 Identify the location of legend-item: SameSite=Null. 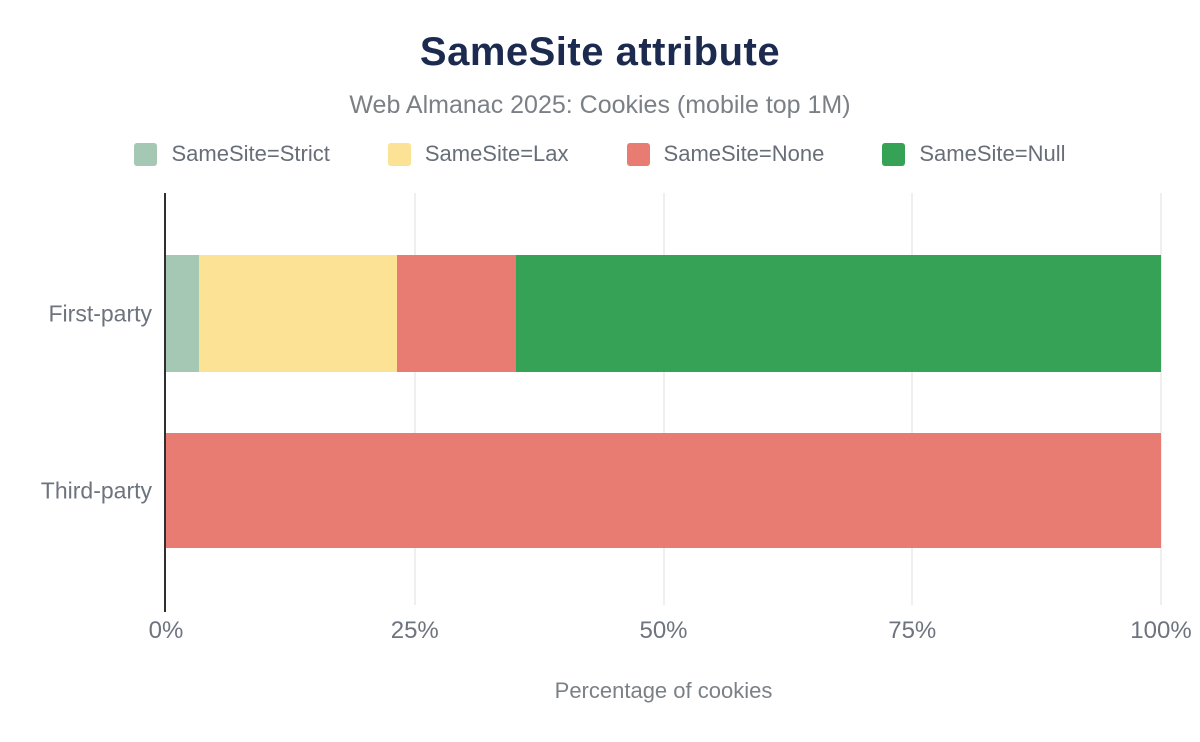
(974, 154).